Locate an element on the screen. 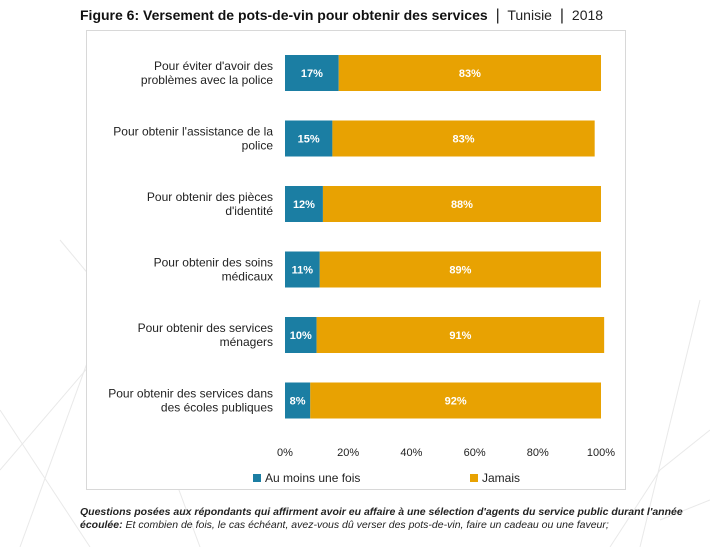  data-label: 11% is located at coordinates (303, 271).